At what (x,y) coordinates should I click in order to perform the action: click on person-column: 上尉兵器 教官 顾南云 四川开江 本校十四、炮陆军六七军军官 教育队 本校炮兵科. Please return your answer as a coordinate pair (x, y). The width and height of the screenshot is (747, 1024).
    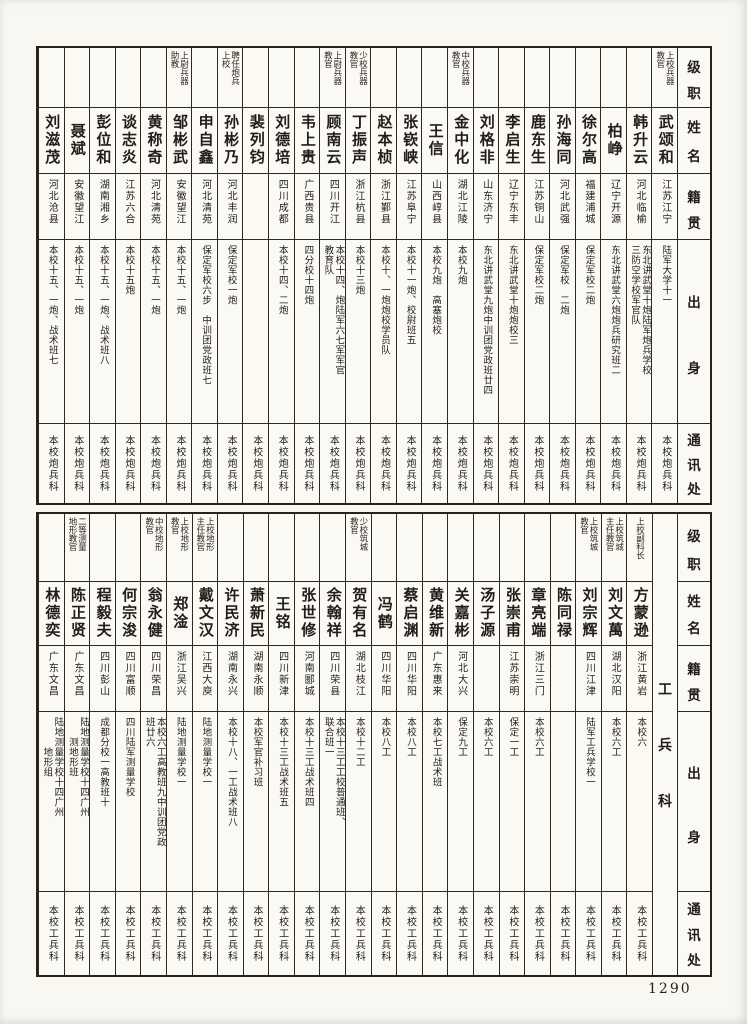
    Looking at the image, I should click on (332, 275).